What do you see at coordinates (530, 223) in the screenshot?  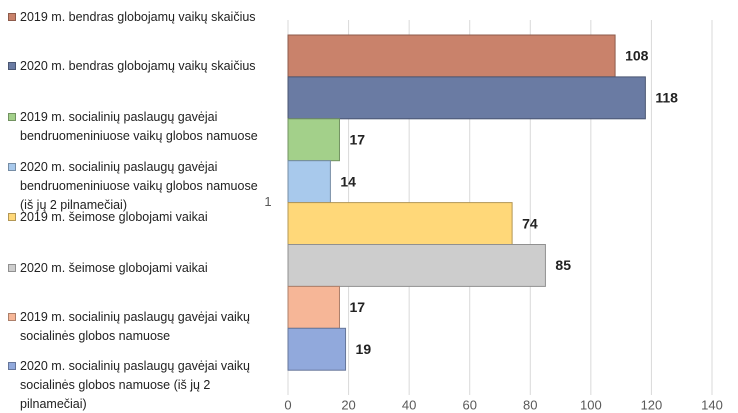 I see `data-label: 74` at bounding box center [530, 223].